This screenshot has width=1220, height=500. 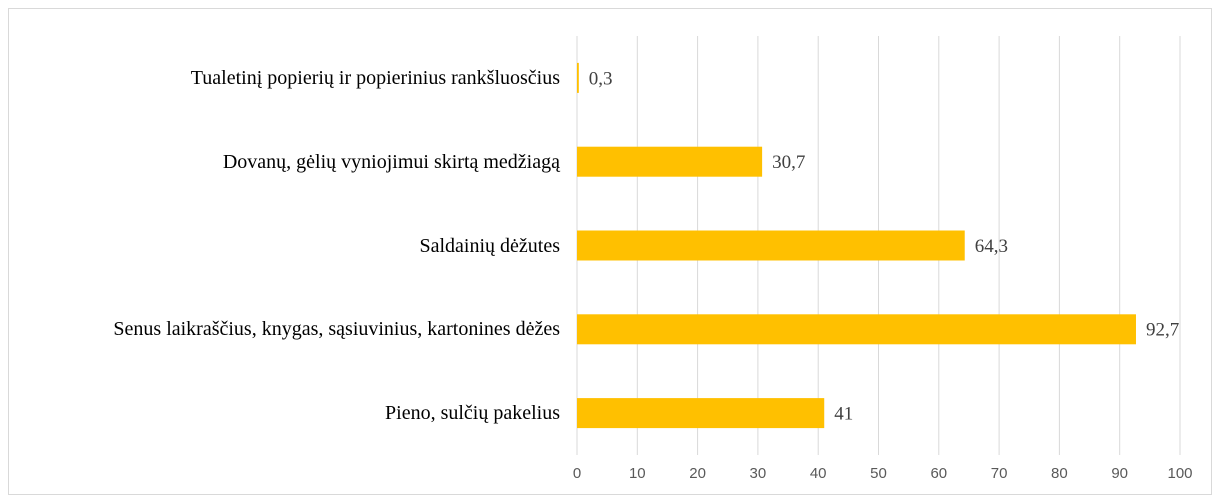 What do you see at coordinates (637, 473) in the screenshot?
I see `x-tick-label: 10` at bounding box center [637, 473].